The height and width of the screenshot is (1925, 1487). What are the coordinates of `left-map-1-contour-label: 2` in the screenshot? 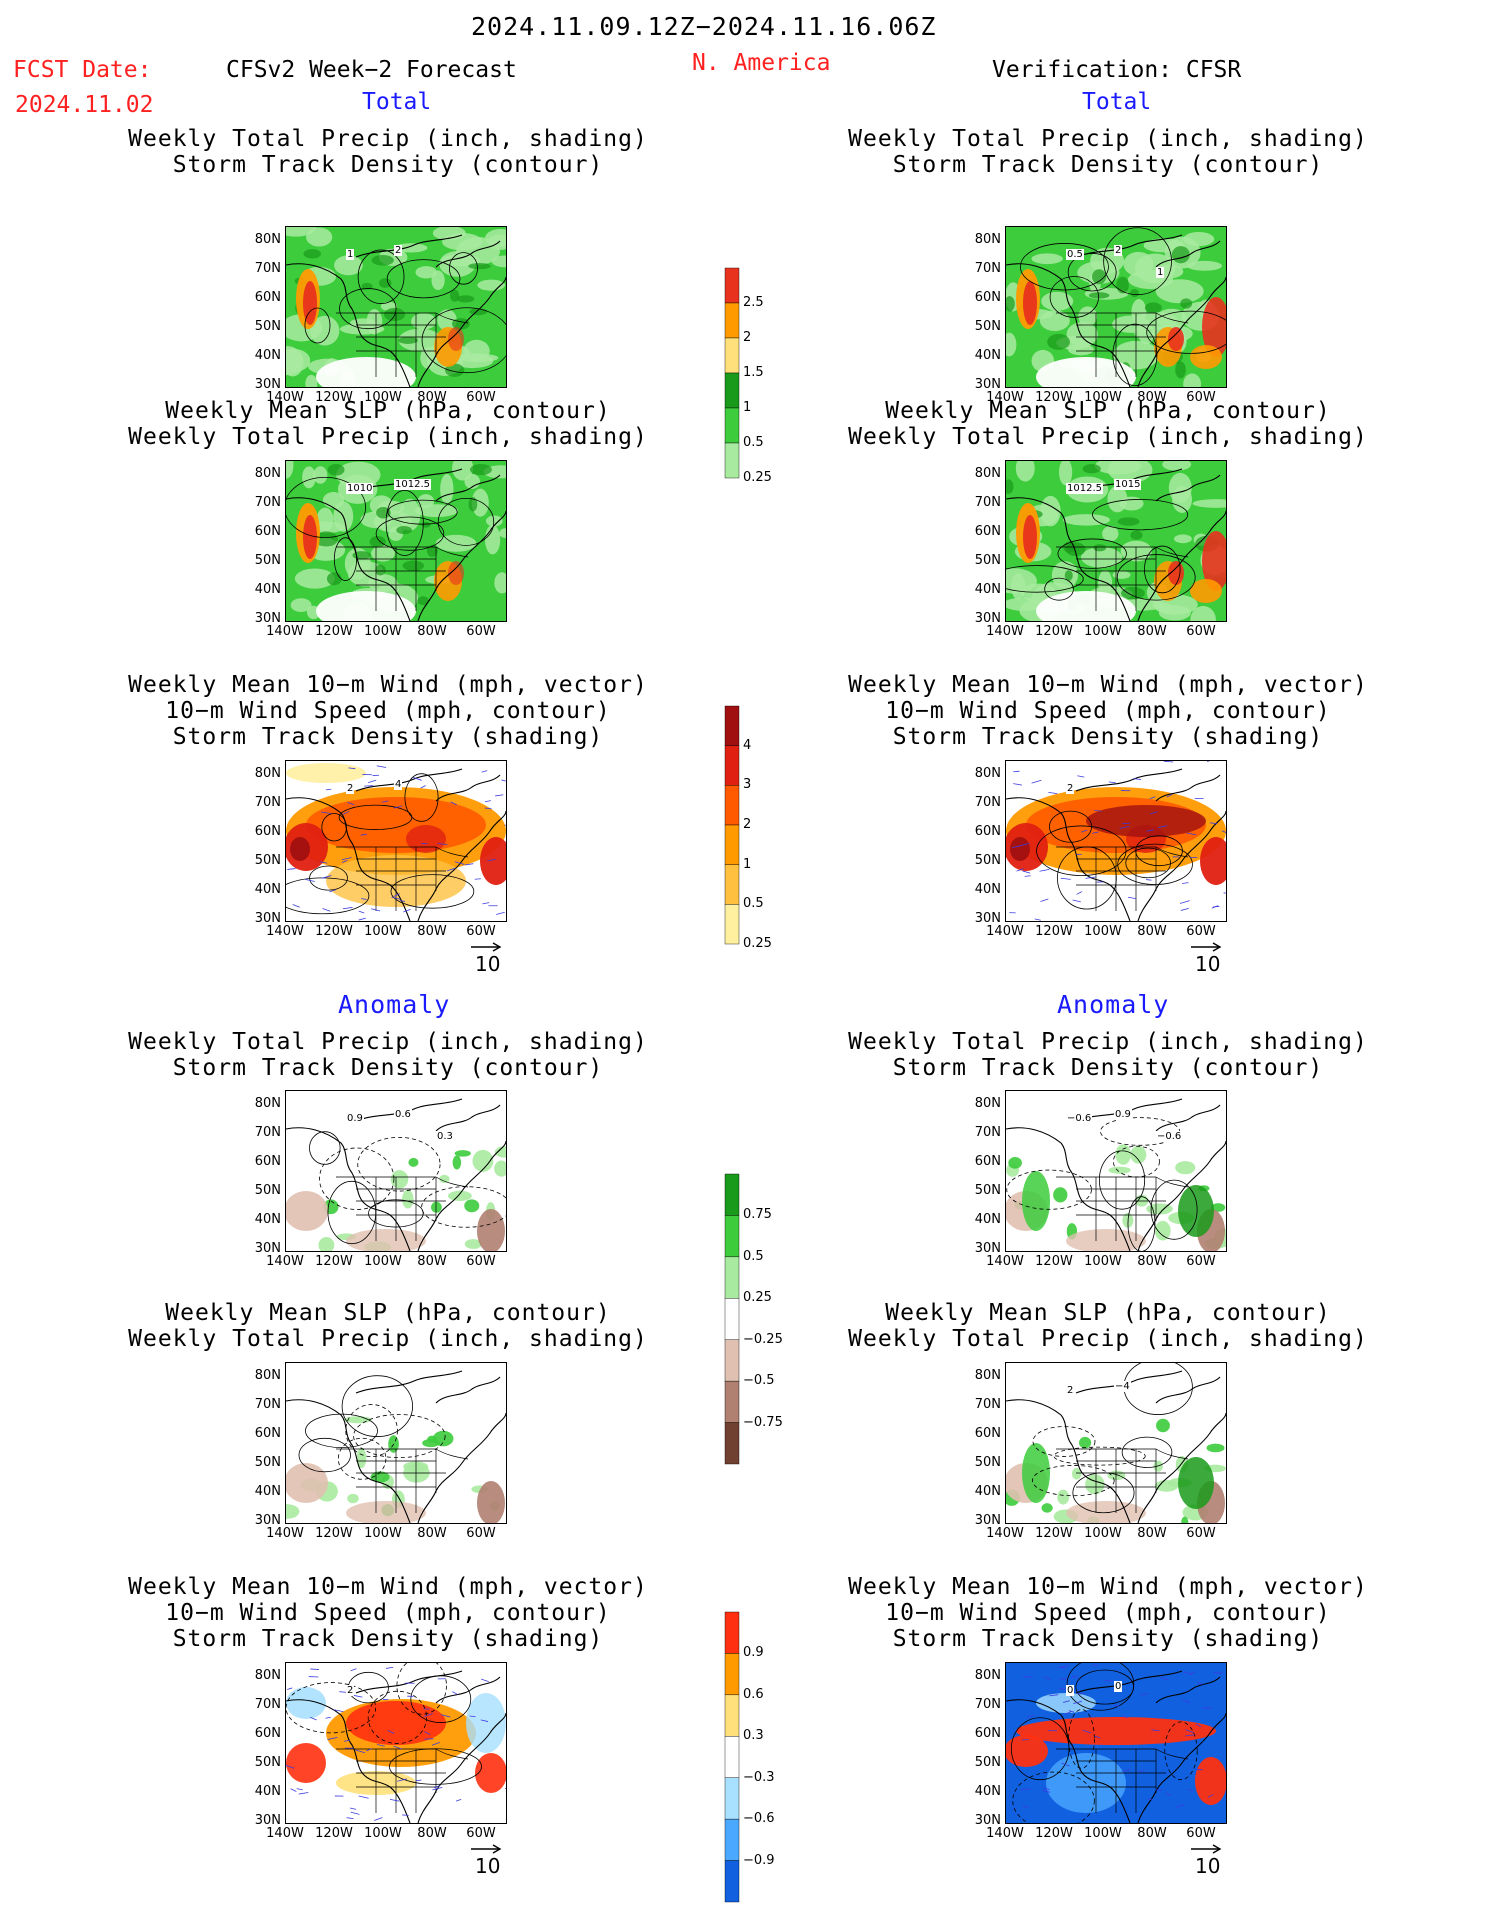 It's located at (398, 250).